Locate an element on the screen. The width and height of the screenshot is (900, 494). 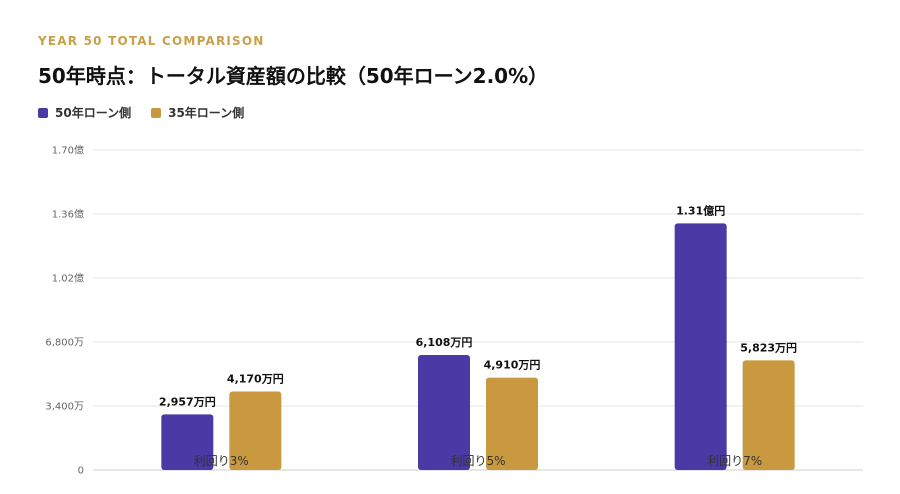
x-category-label: 利回り7% is located at coordinates (734, 461).